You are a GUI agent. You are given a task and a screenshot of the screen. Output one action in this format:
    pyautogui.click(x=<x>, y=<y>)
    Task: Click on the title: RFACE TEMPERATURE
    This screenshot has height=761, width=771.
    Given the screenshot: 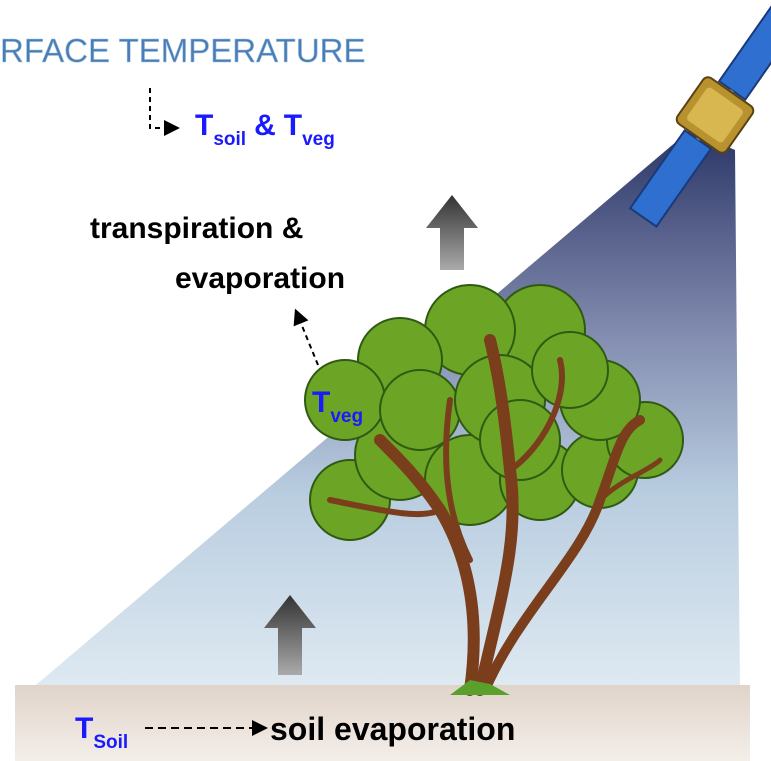 What is the action you would take?
    pyautogui.click(x=183, y=50)
    